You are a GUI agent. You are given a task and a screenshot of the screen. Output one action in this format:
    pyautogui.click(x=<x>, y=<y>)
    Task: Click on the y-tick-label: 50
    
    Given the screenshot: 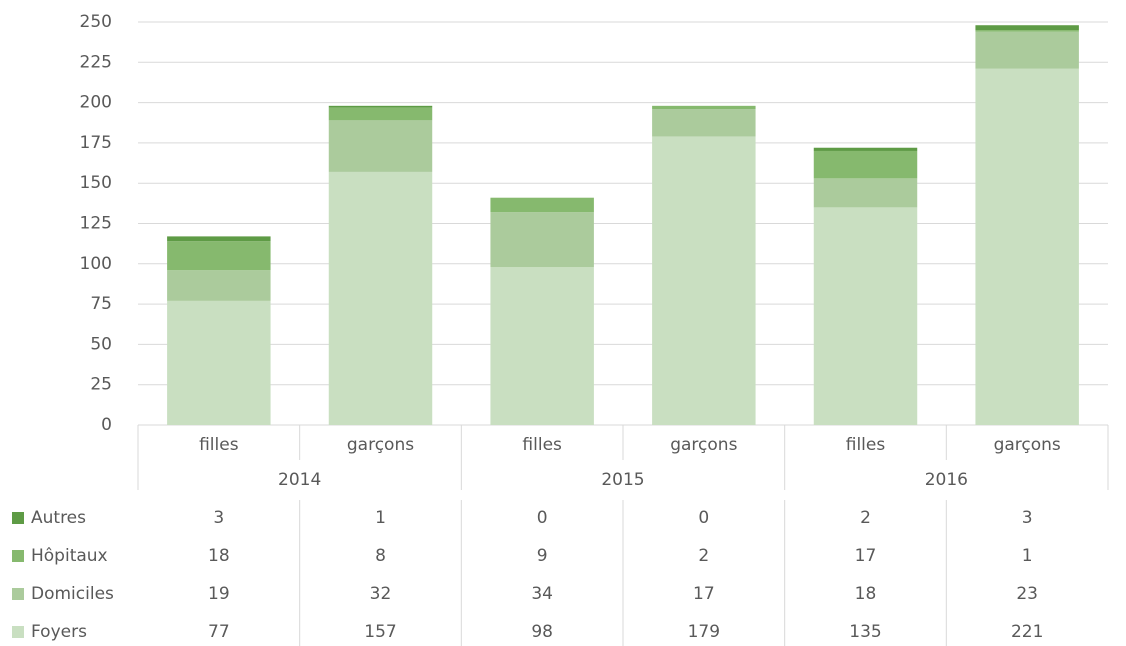 What is the action you would take?
    pyautogui.click(x=101, y=344)
    